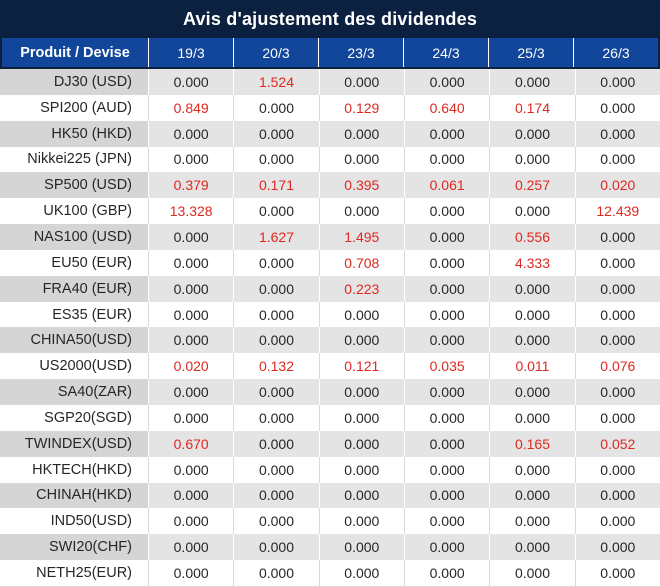  I want to click on product-cell: SA40(ZAR), so click(74, 392).